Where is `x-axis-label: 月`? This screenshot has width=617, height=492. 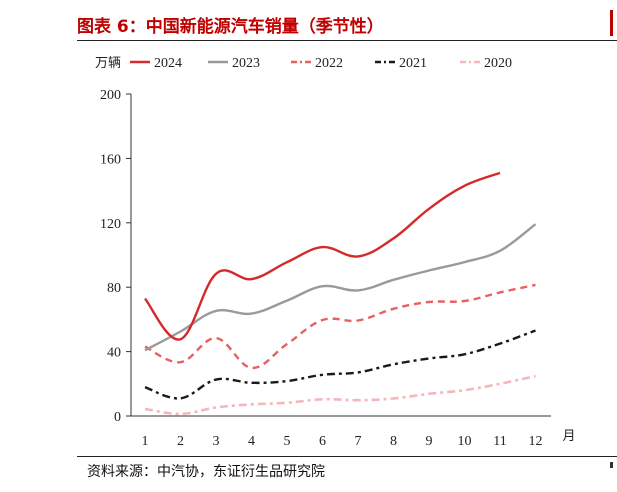 x-axis-label: 月 is located at coordinates (568, 436).